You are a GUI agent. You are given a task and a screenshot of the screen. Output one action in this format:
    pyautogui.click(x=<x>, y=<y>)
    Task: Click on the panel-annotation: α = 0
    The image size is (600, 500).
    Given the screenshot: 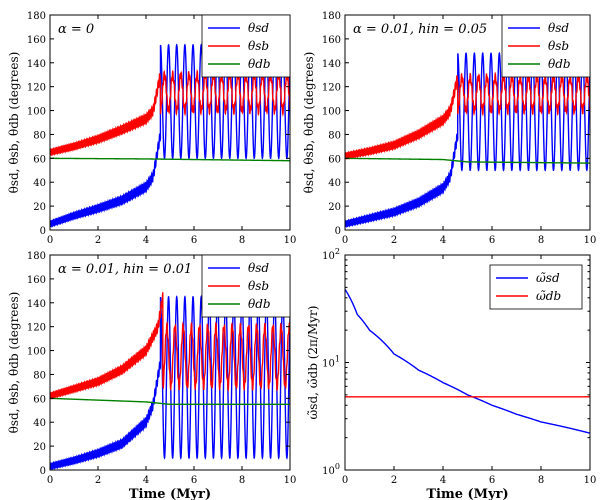 What is the action you would take?
    pyautogui.click(x=76, y=29)
    